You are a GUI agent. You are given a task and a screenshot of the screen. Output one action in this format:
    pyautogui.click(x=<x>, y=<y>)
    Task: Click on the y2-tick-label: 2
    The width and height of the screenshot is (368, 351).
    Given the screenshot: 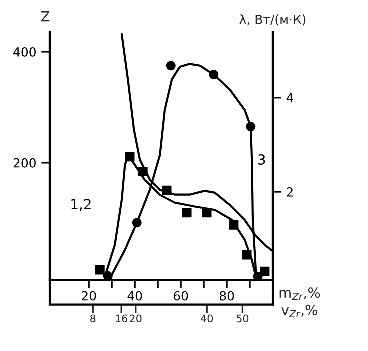 What is the action you would take?
    pyautogui.click(x=290, y=192)
    